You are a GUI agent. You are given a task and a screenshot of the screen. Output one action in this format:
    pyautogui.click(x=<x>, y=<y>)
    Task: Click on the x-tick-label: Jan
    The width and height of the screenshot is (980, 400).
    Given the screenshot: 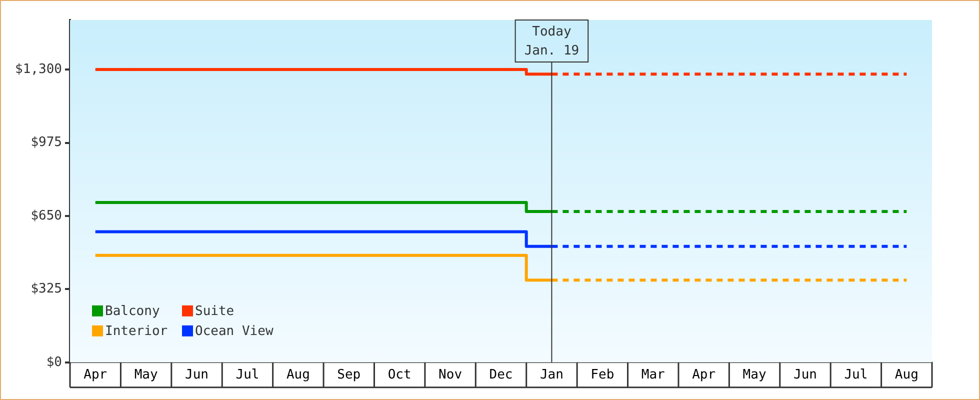 What is the action you would take?
    pyautogui.click(x=552, y=375)
    